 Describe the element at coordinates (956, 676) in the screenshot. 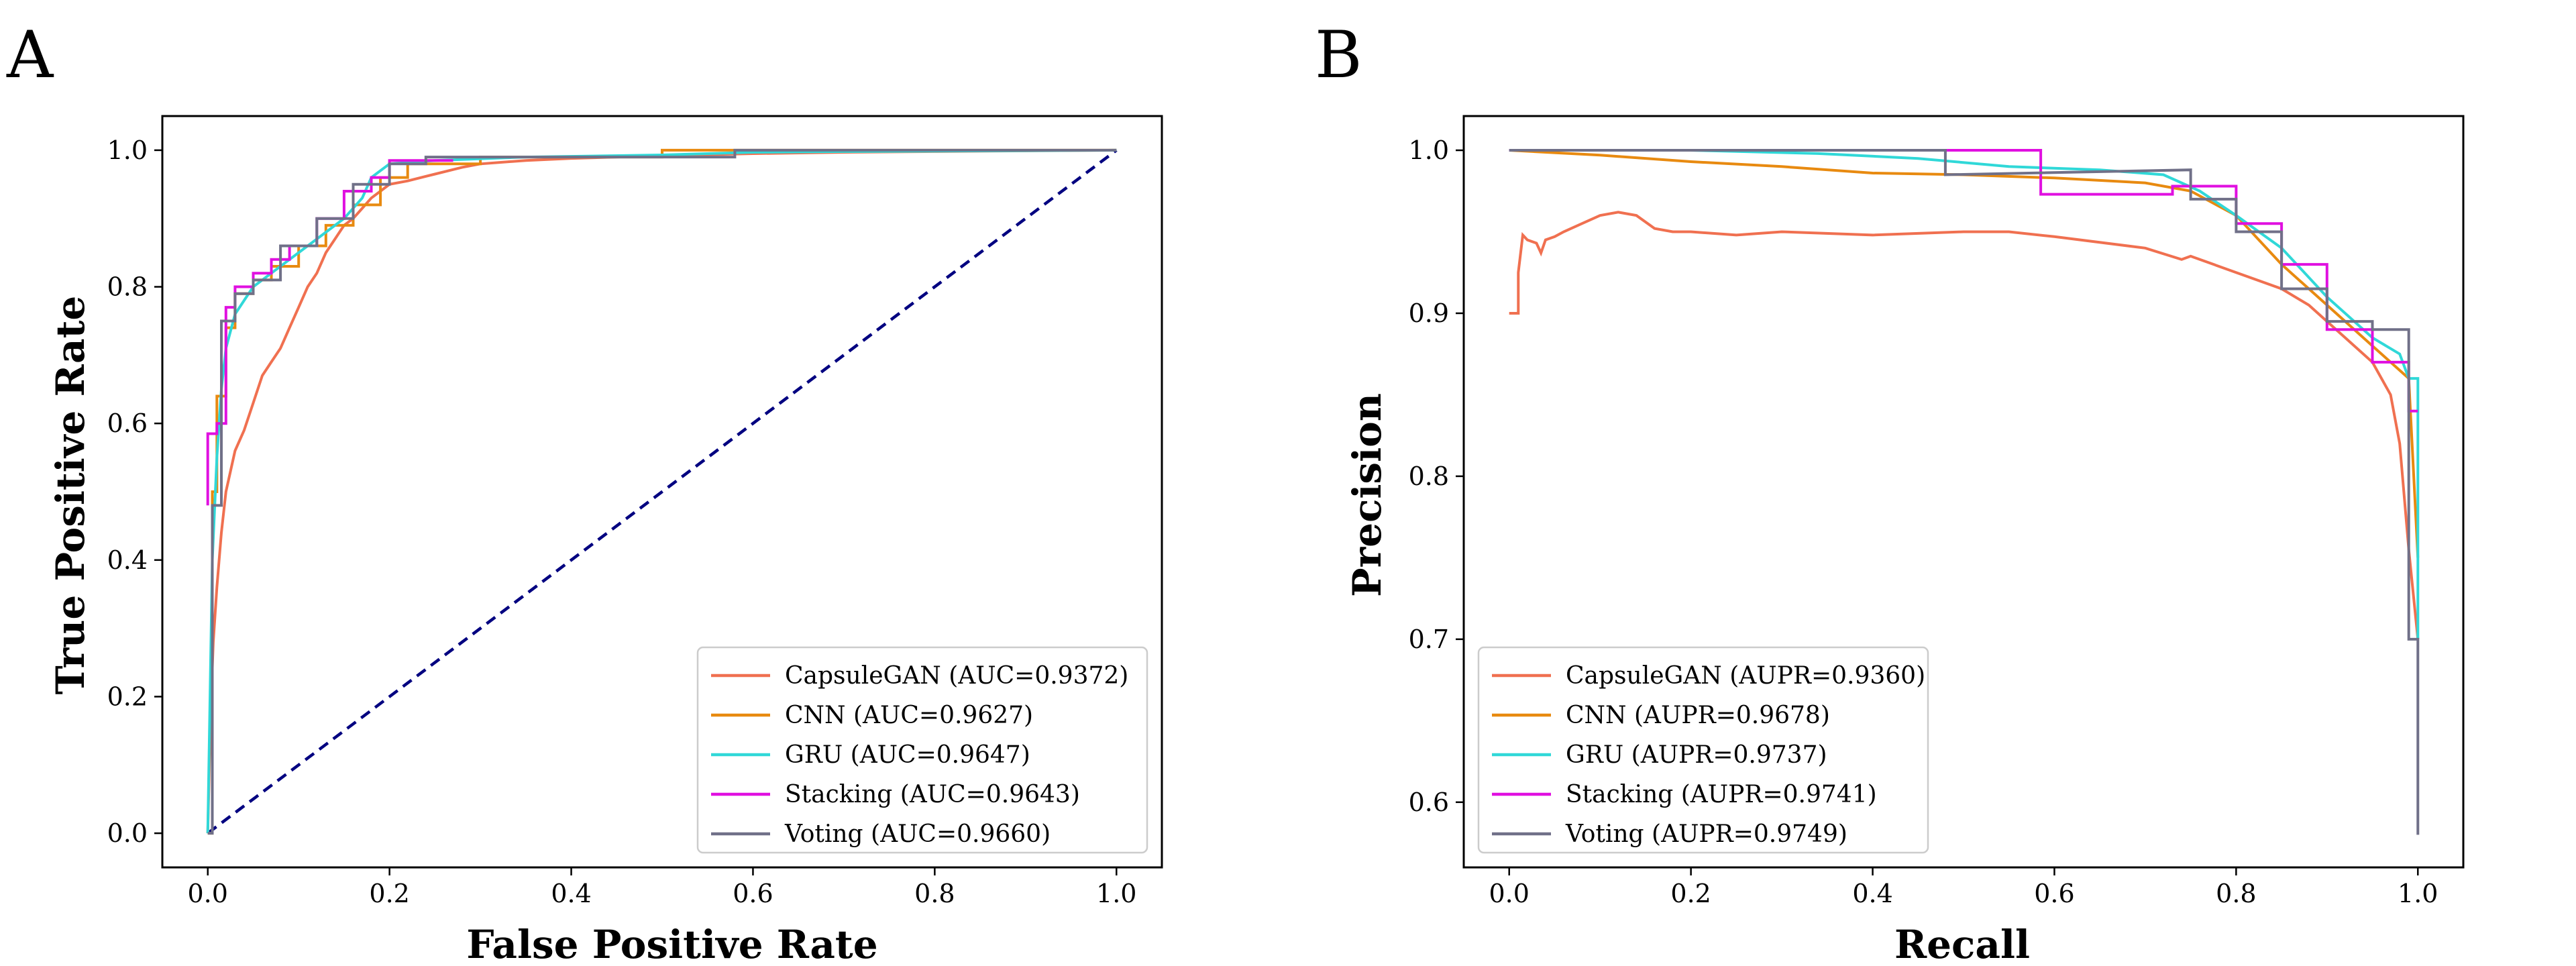

I see `legend-label-capsulegan: CapsuleGAN (AUC=0.9372)` at that location.